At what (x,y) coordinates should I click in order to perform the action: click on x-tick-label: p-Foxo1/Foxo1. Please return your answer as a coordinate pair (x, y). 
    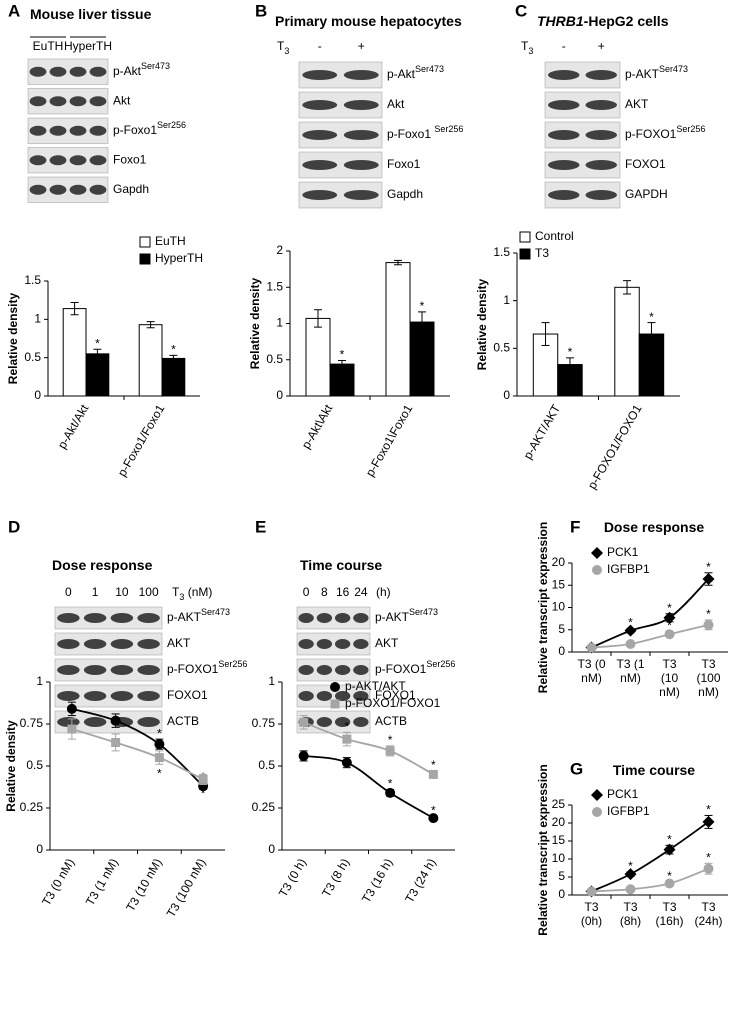
    Looking at the image, I should click on (141, 440).